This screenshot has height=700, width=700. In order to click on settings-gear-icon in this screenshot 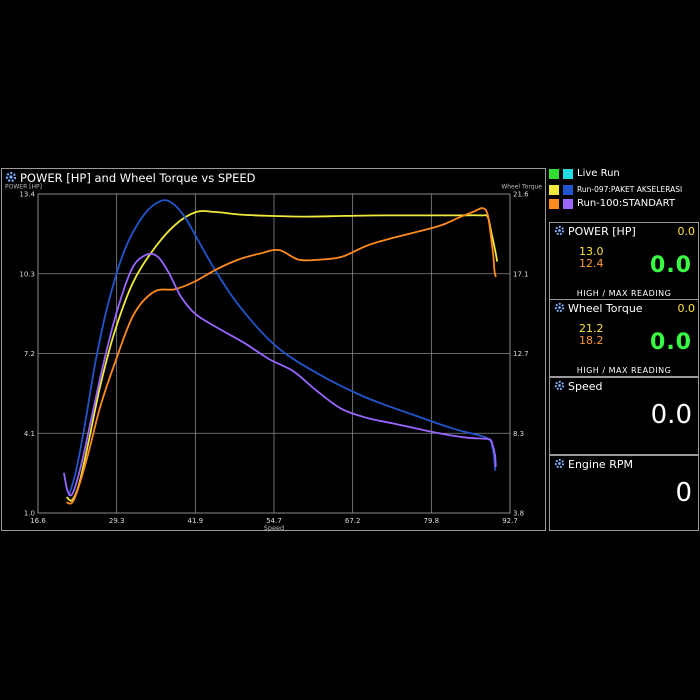, I will do `click(11, 177)`.